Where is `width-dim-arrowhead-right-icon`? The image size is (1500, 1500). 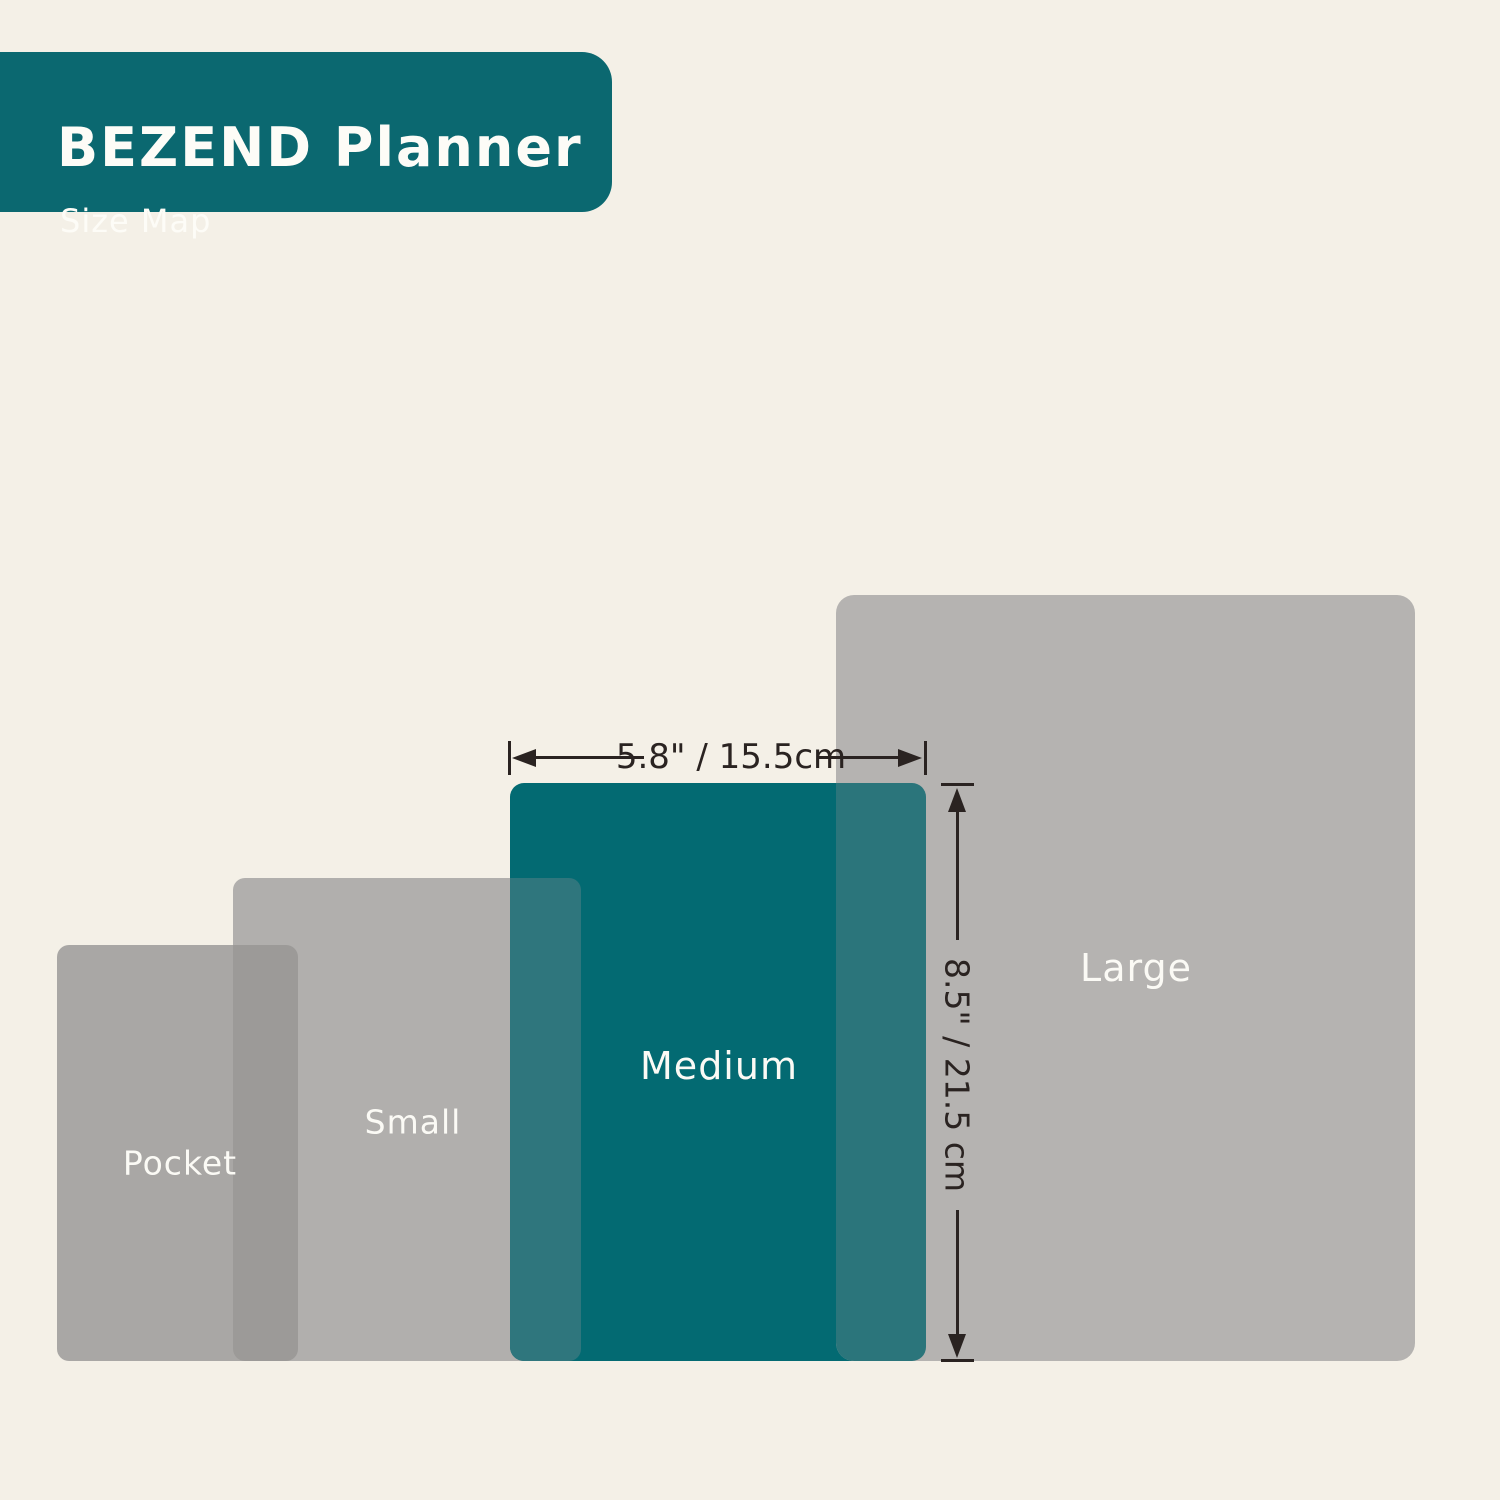
width-dim-arrowhead-right-icon is located at coordinates (910, 758).